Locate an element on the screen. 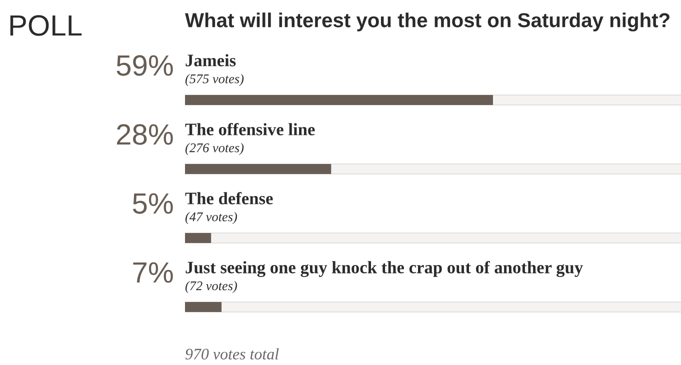 The width and height of the screenshot is (681, 365). annotation: (575 votes) is located at coordinates (214, 80).